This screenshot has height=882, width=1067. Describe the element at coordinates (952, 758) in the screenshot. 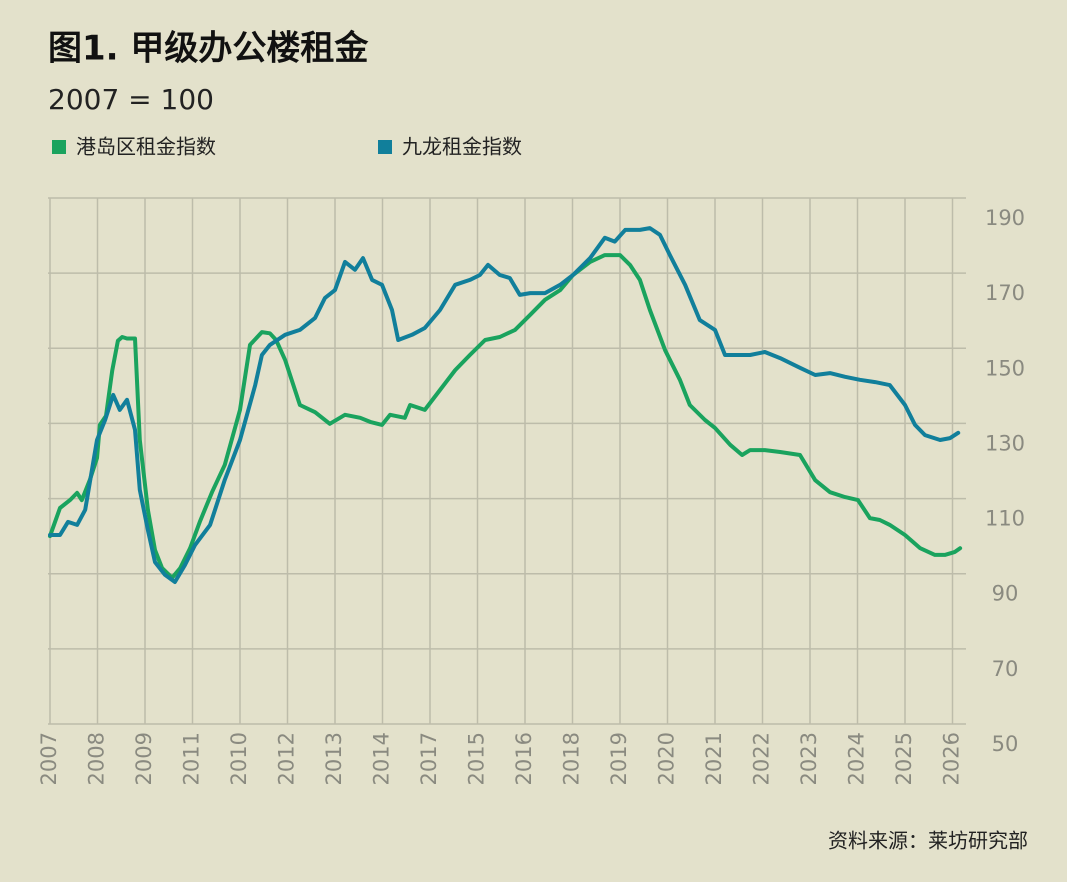

I see `x-tick-label: 2026` at that location.